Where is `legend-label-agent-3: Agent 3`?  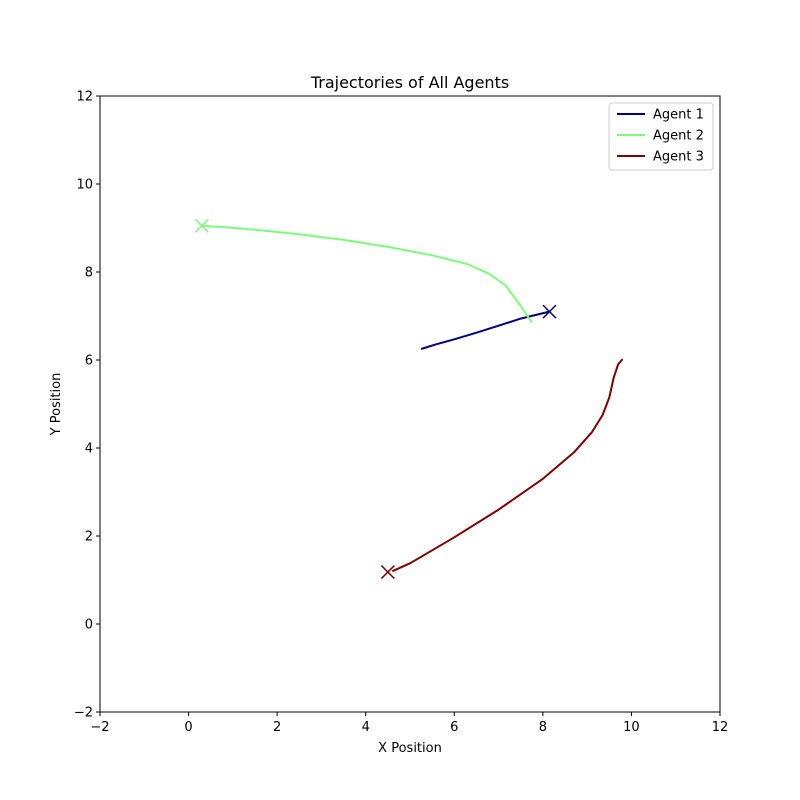 legend-label-agent-3: Agent 3 is located at coordinates (678, 157).